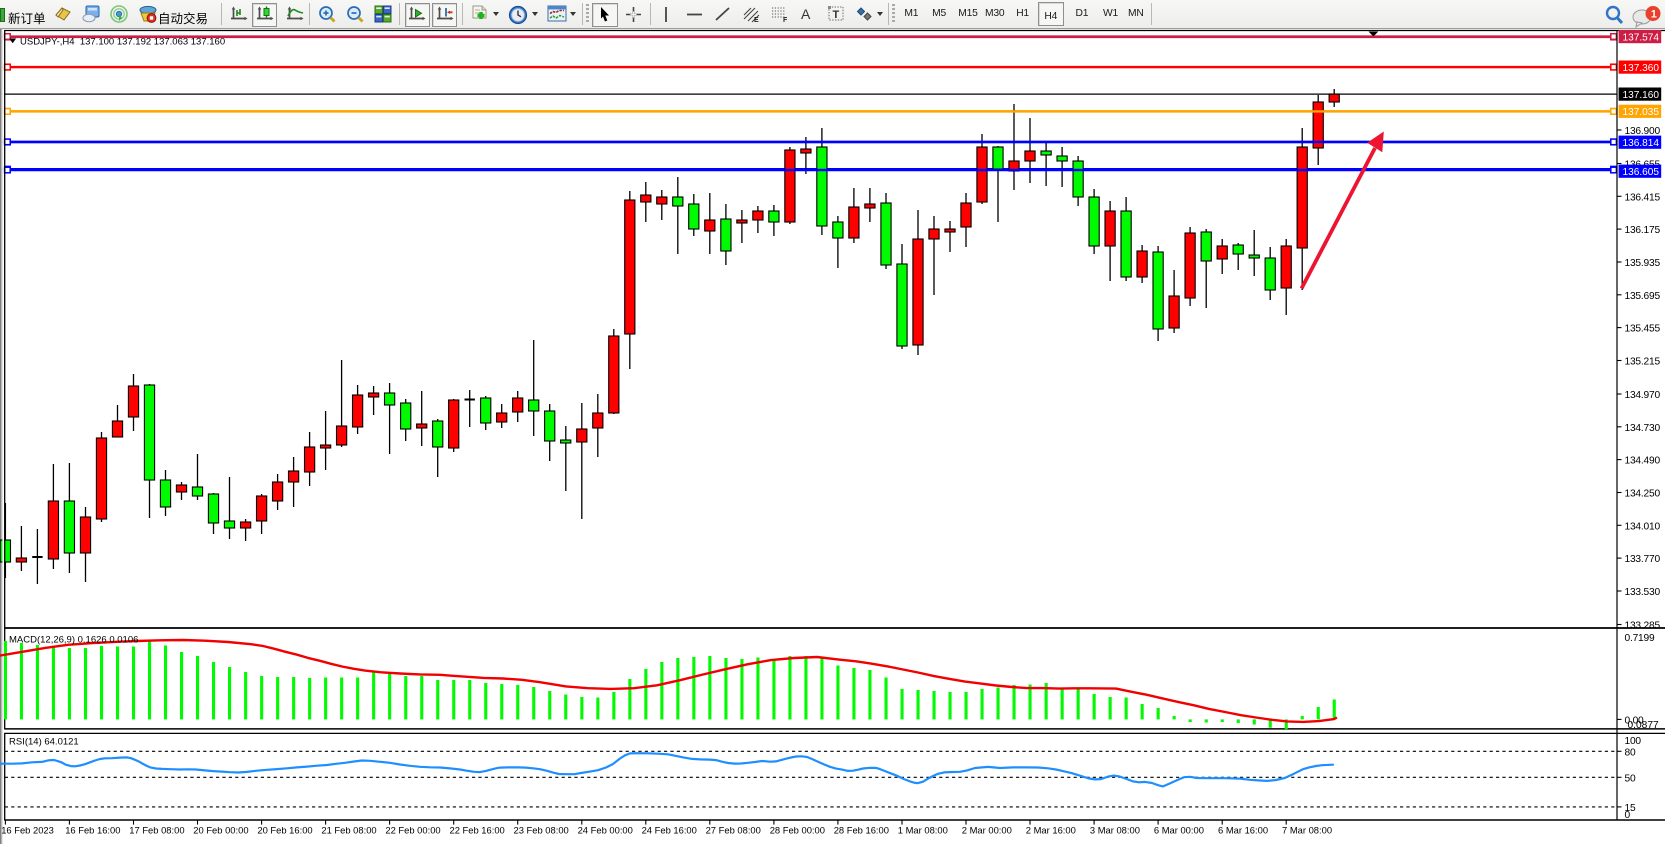 This screenshot has height=844, width=1665. Describe the element at coordinates (1051, 830) in the screenshot. I see `svg-text: 2 Mar 16:00` at that location.